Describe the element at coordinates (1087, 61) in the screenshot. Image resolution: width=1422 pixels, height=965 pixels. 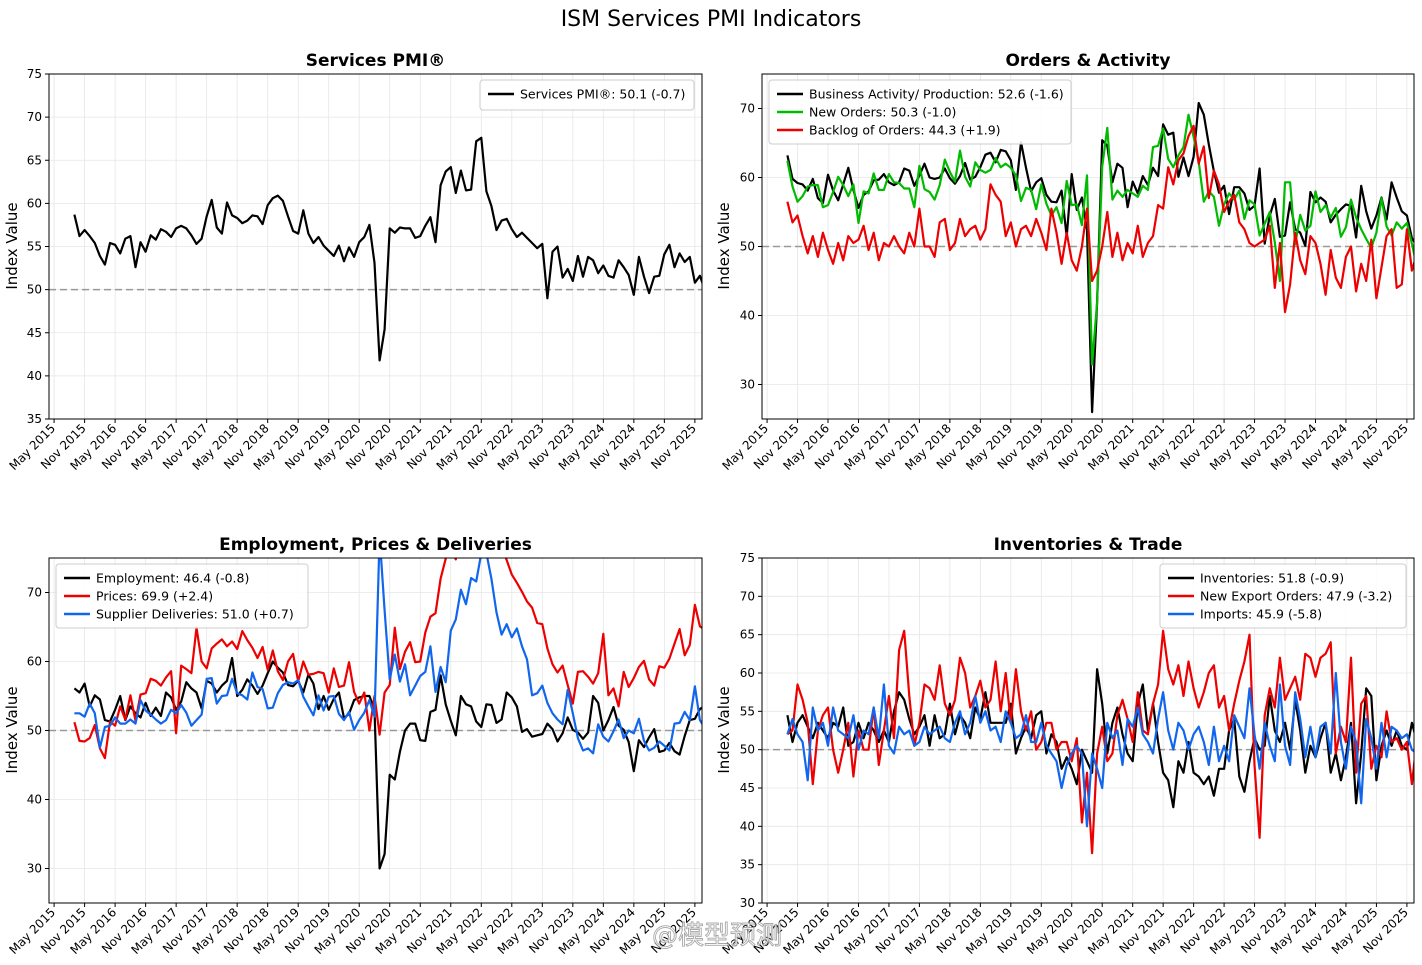
I see `panel-title: Orders & Activity` at that location.